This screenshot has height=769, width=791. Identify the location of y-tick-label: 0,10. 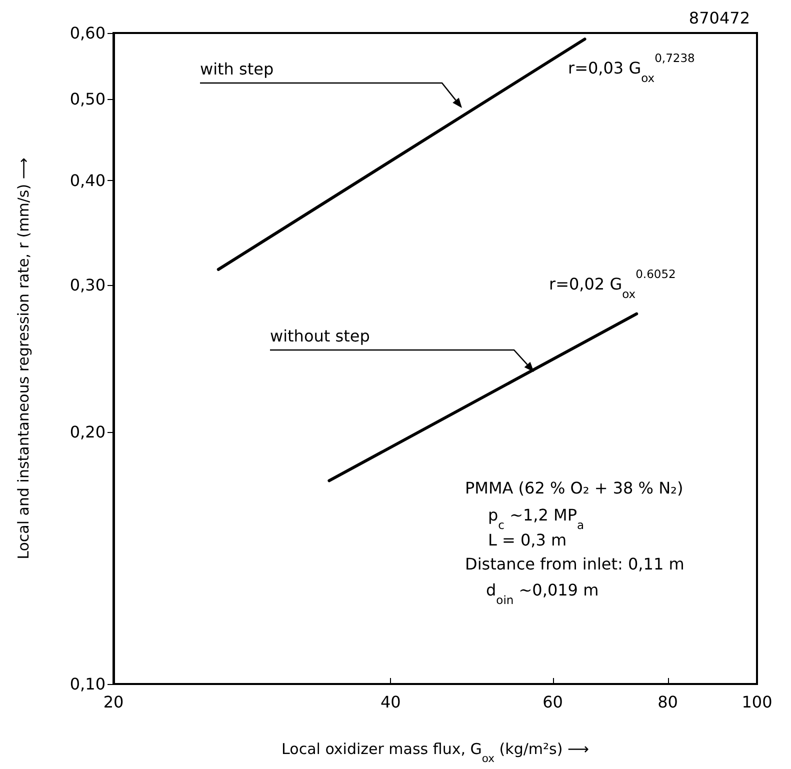
(88, 684).